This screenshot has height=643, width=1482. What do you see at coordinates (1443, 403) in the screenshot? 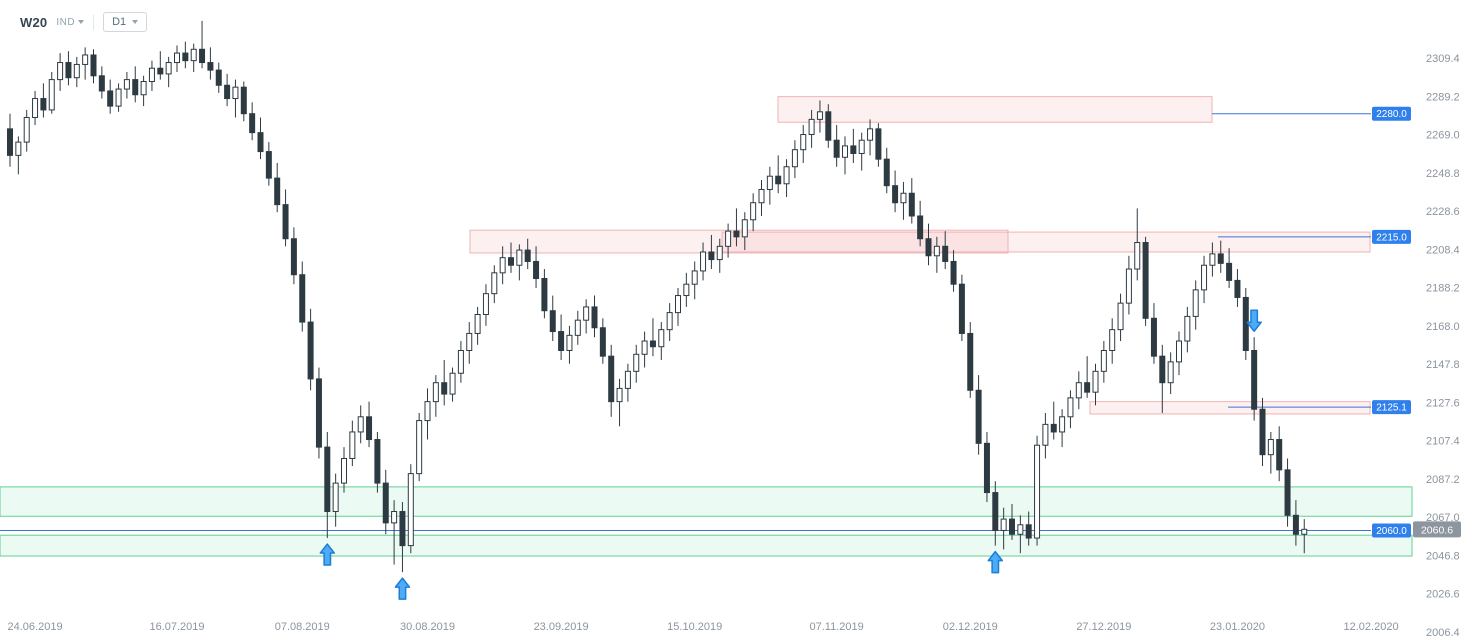
I see `y-axis-tick-label: 2127.6` at bounding box center [1443, 403].